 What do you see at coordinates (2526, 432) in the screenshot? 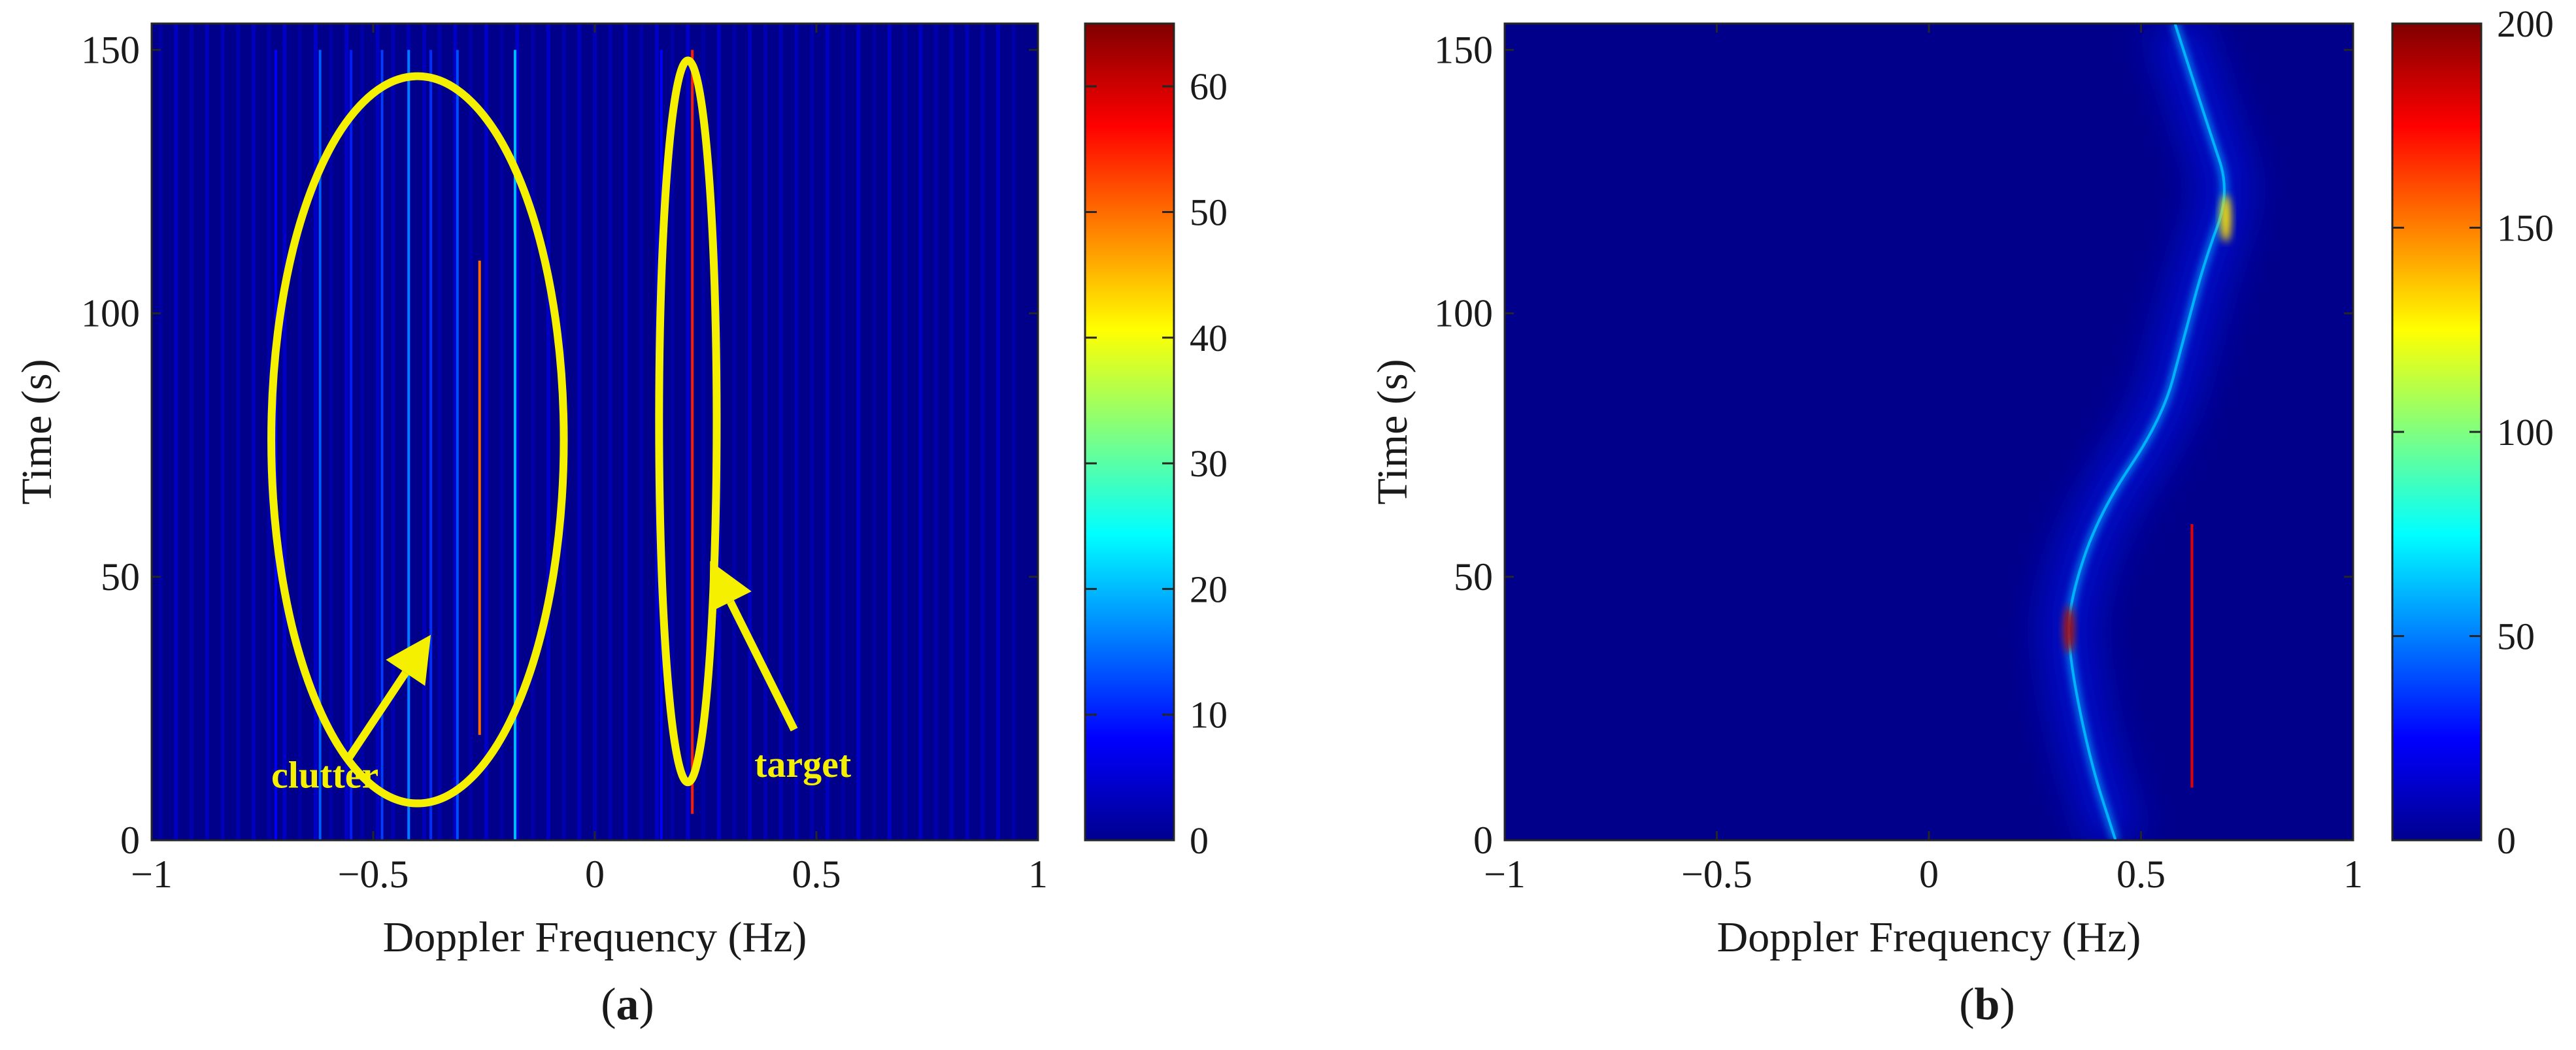
I see `colorbar-tick-label: 100` at bounding box center [2526, 432].